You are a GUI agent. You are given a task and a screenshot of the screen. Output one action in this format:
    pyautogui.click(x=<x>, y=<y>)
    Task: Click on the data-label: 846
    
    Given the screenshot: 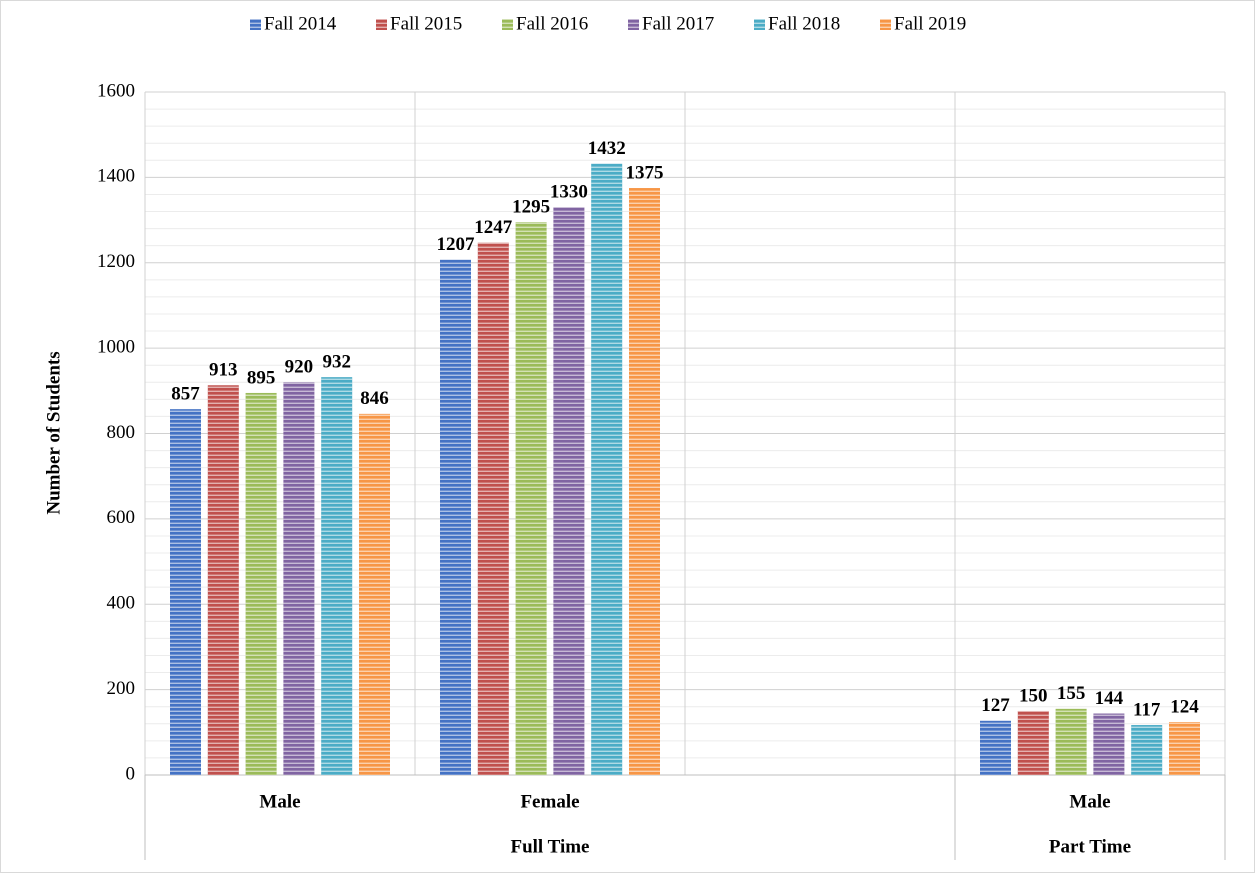 What is the action you would take?
    pyautogui.click(x=374, y=398)
    